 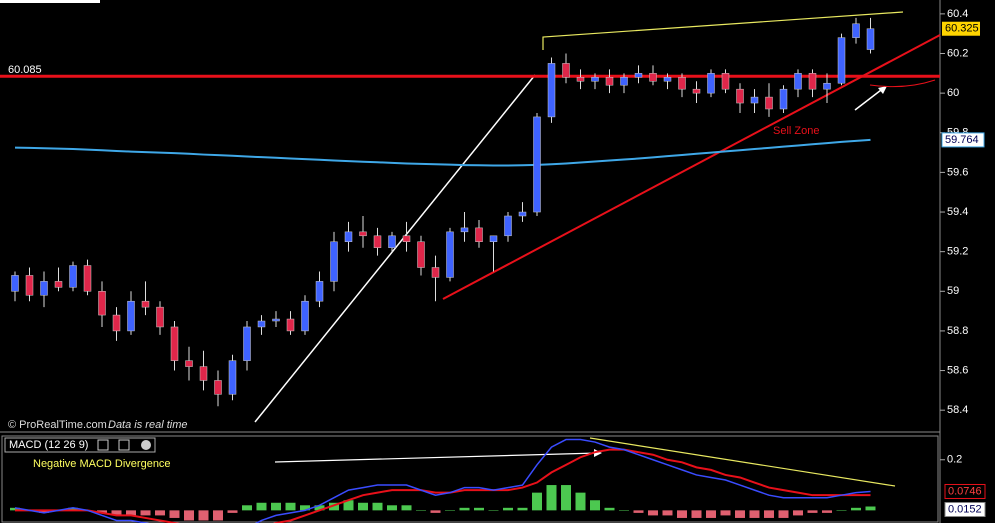 What do you see at coordinates (124, 445) in the screenshot?
I see `window-icon` at bounding box center [124, 445].